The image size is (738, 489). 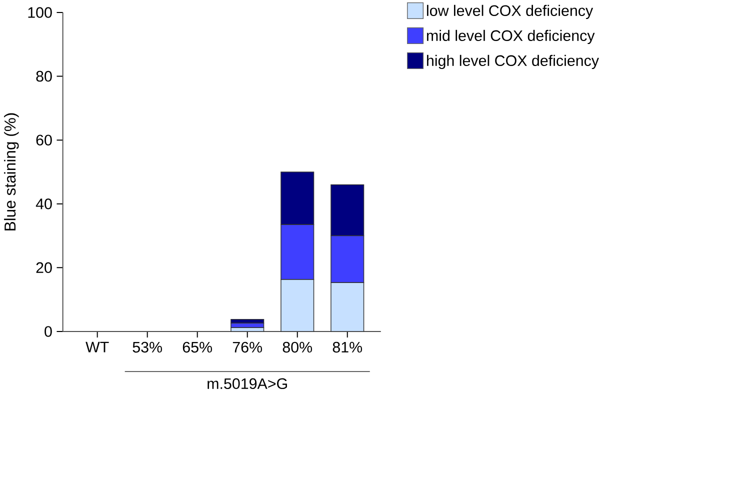 I want to click on legend-label: mid level COX deficiency, so click(x=510, y=37).